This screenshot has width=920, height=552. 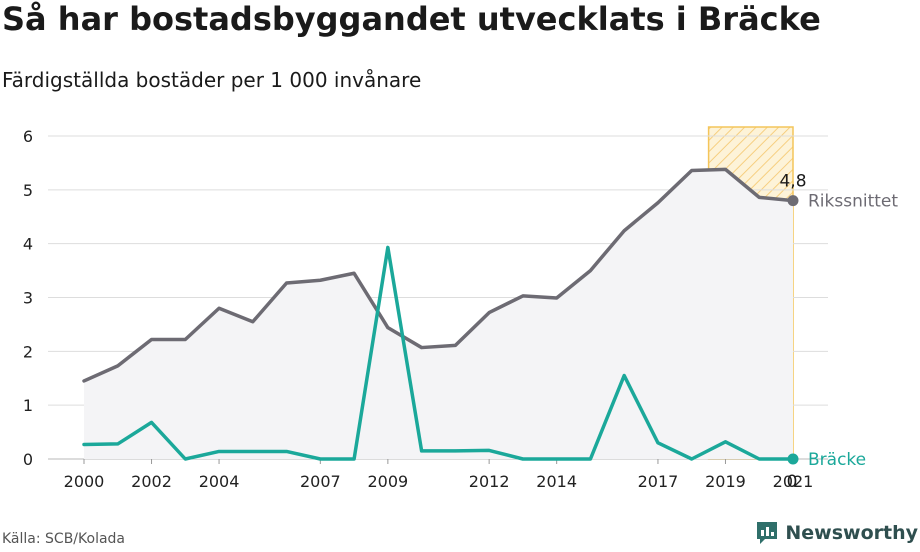 I want to click on kommun-series-label: Bräcke, so click(x=837, y=460).